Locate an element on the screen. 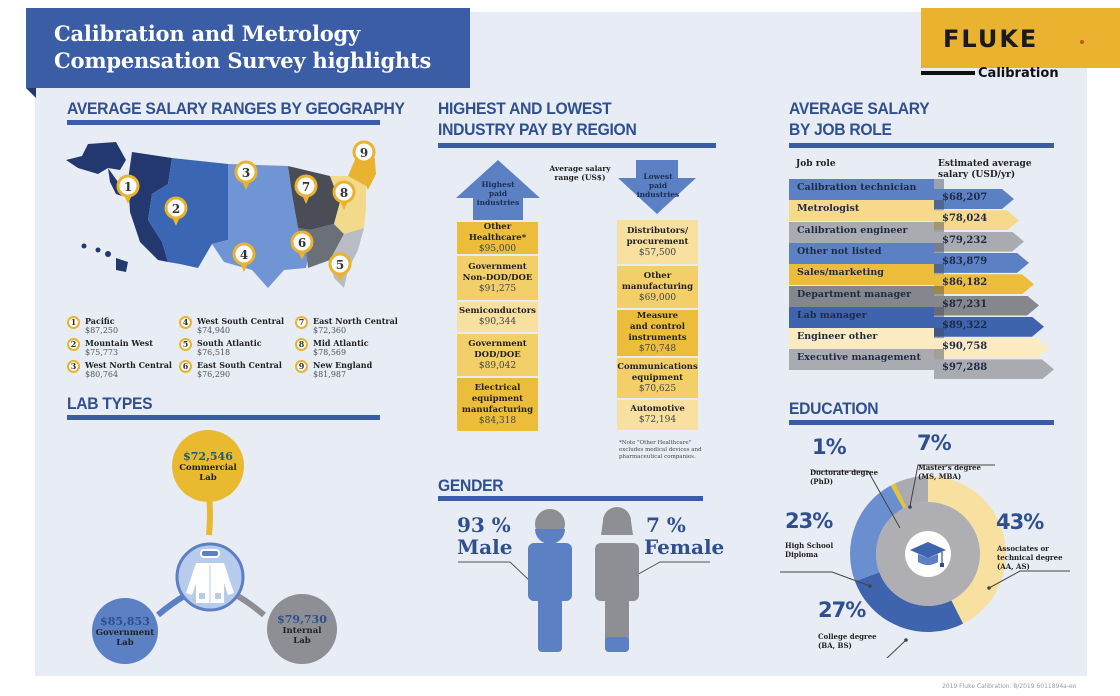 This screenshot has width=1120, height=696. map-region-mountain is located at coordinates (188, 213).